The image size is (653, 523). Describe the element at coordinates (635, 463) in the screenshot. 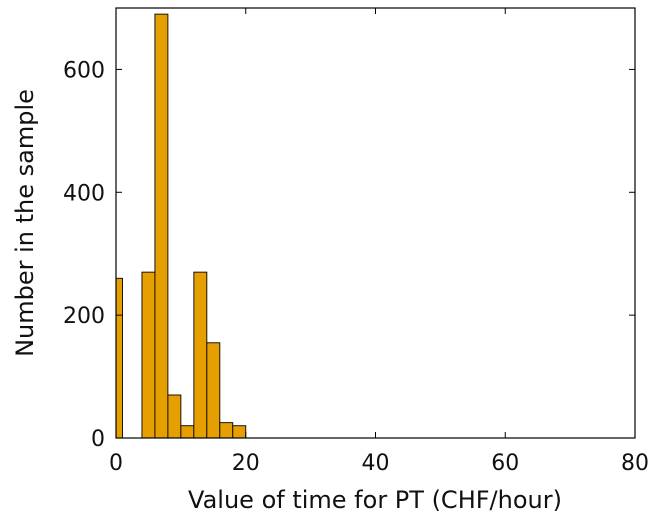

I see `x-tick-label: 80` at that location.